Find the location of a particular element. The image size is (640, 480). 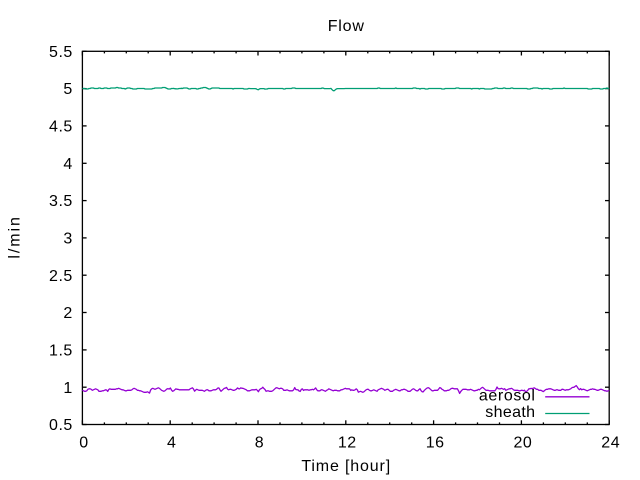

svg-text: Time [hour] is located at coordinates (346, 466).